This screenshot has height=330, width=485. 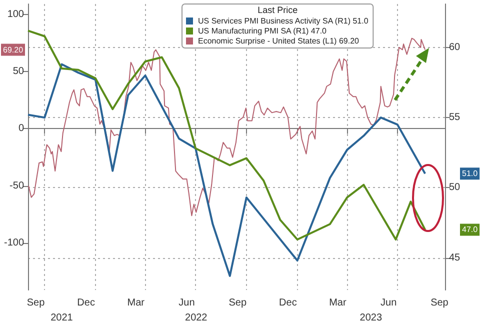 I want to click on y2-tick-label: 45, so click(x=455, y=258).